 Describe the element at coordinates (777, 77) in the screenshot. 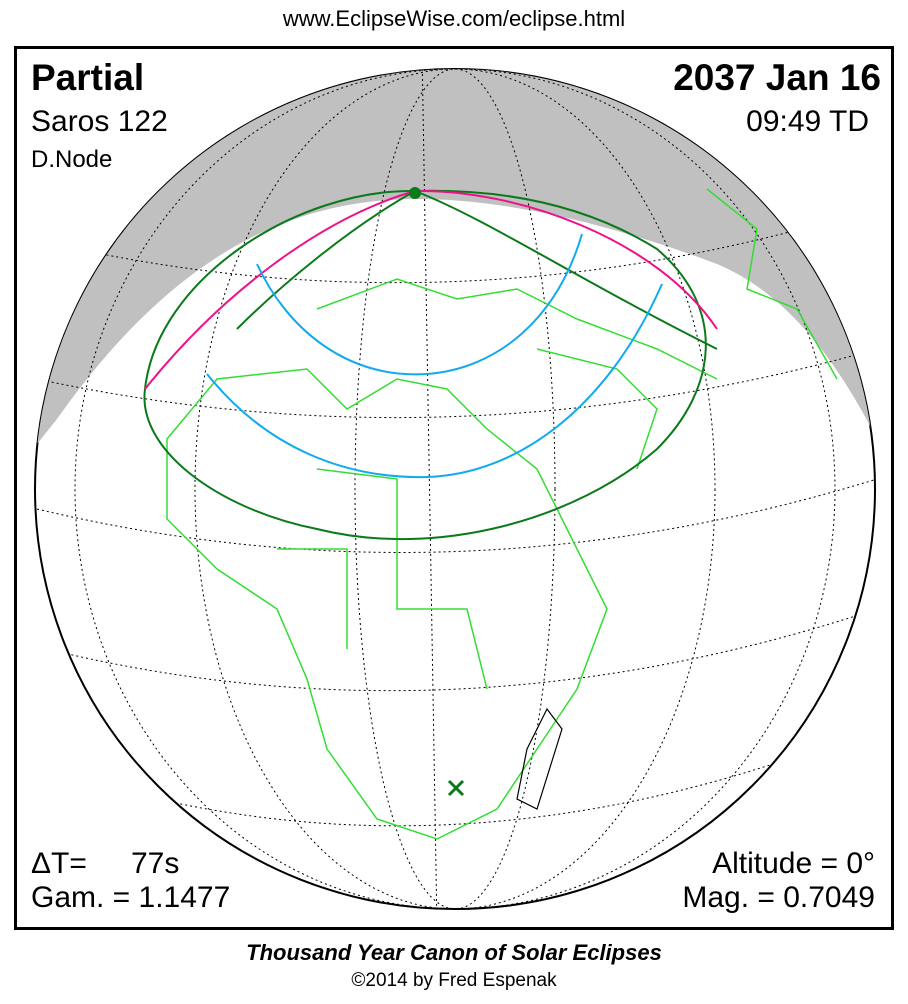

I see `eclipse-date: 2037 Jan 16` at that location.